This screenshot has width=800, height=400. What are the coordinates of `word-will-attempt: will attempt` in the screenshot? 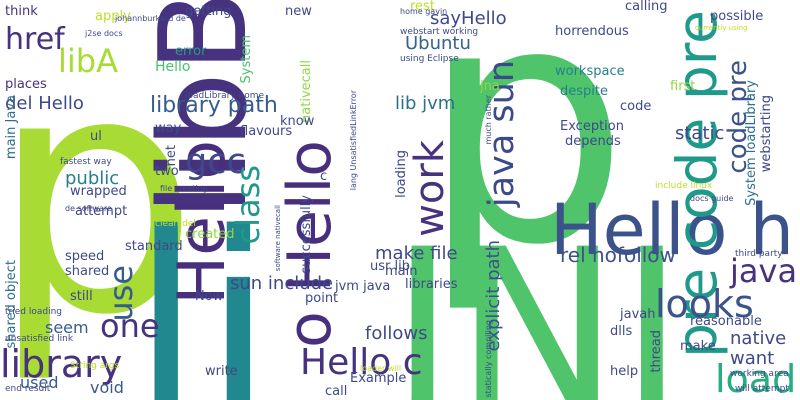 It's located at (762, 389).